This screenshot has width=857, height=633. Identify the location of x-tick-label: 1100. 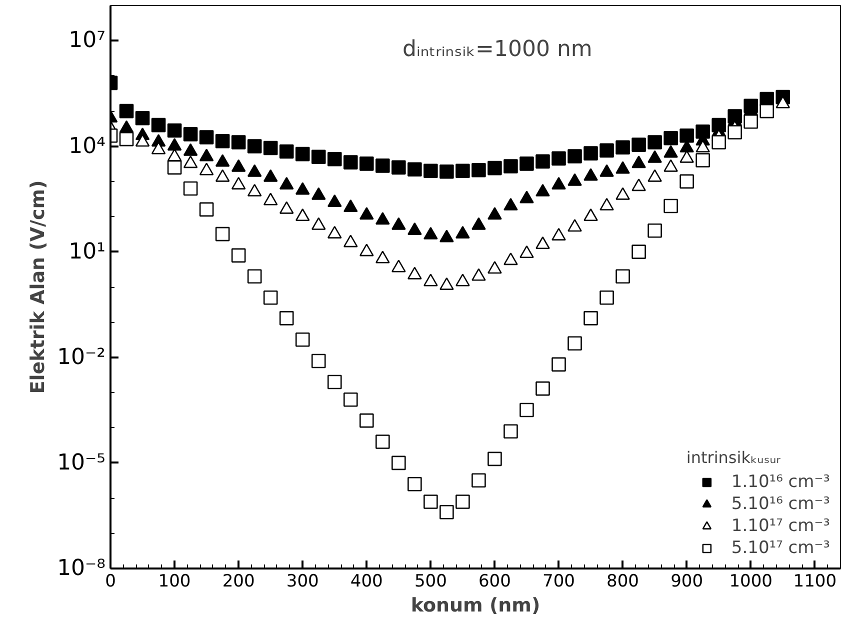
(815, 582).